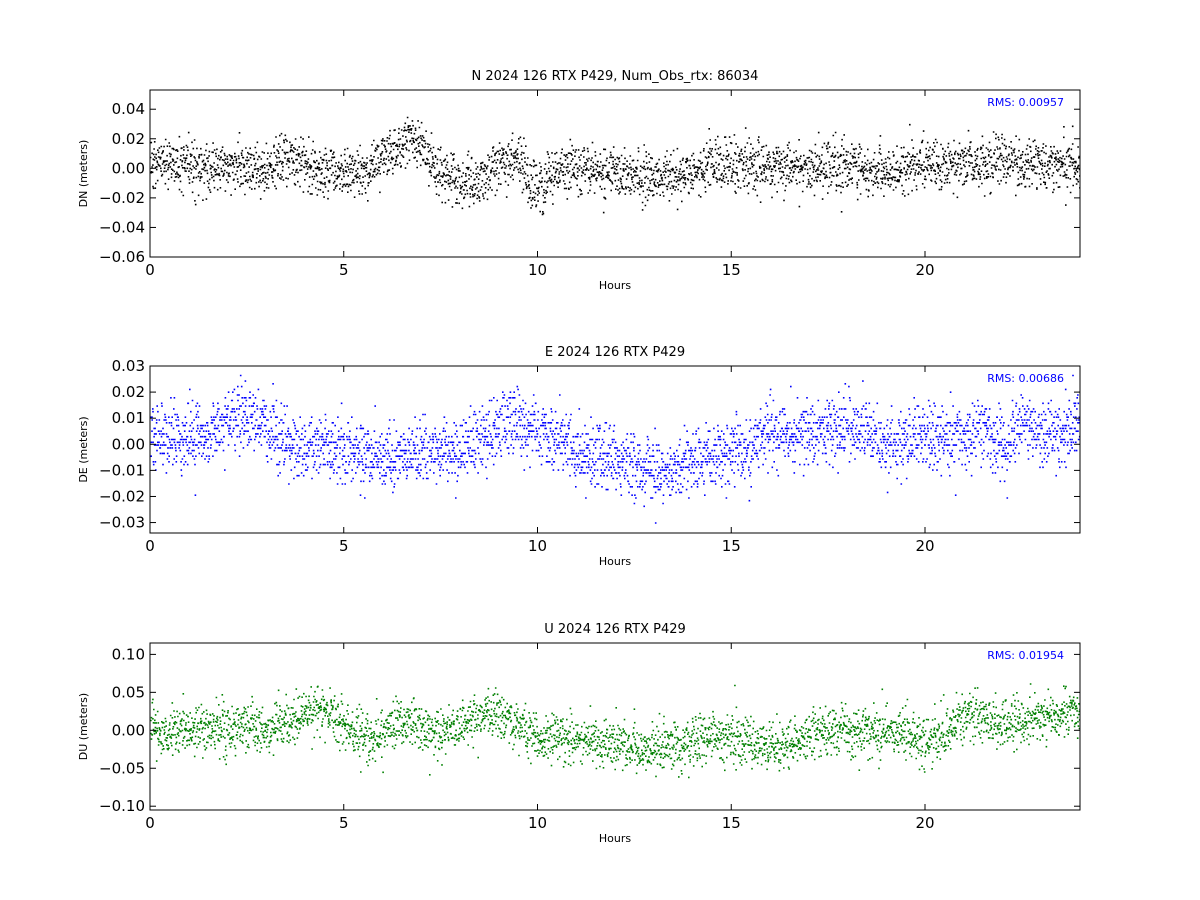  What do you see at coordinates (128, 654) in the screenshot?
I see `up-y-tick-label: 0.10` at bounding box center [128, 654].